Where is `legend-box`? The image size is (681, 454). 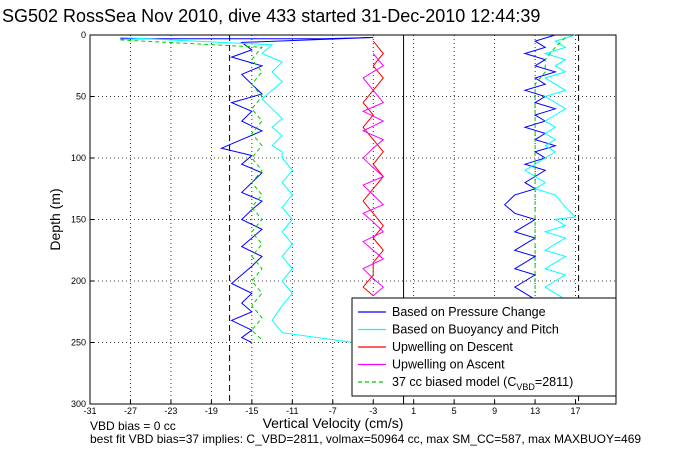 legend-box is located at coordinates (484, 347).